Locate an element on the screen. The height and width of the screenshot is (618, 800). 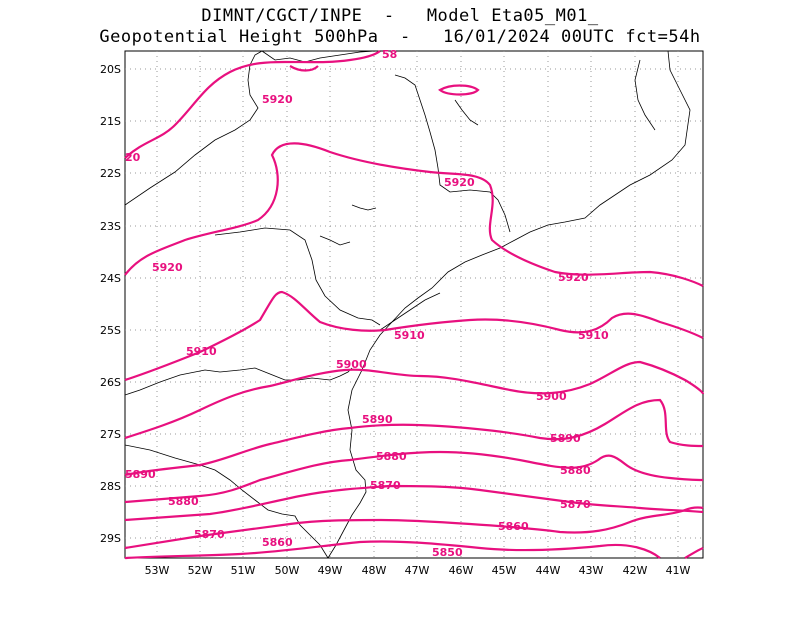
x-tick-label: 44W is located at coordinates (548, 570).